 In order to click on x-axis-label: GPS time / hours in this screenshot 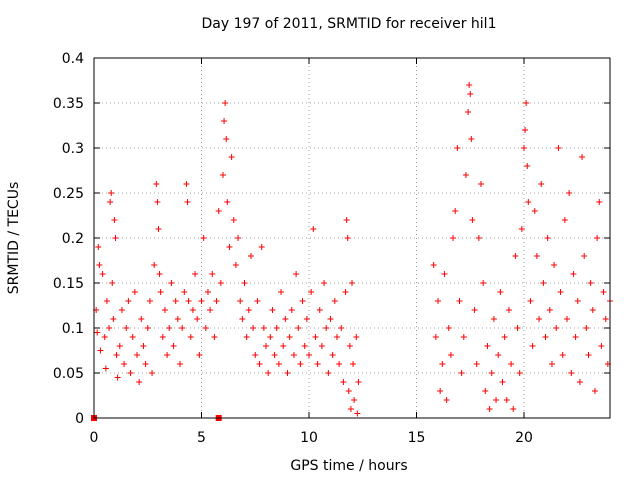, I will do `click(348, 466)`.